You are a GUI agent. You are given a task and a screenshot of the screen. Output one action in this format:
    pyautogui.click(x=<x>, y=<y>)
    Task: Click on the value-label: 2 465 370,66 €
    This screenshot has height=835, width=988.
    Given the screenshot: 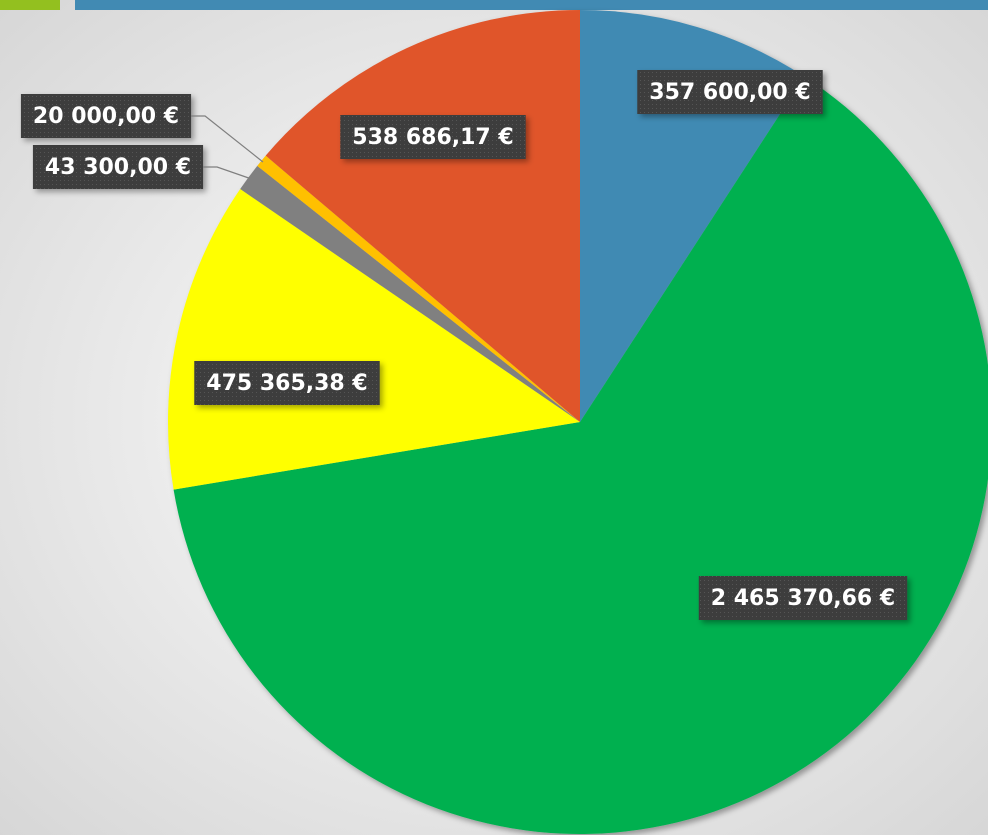 What is the action you would take?
    pyautogui.click(x=803, y=598)
    